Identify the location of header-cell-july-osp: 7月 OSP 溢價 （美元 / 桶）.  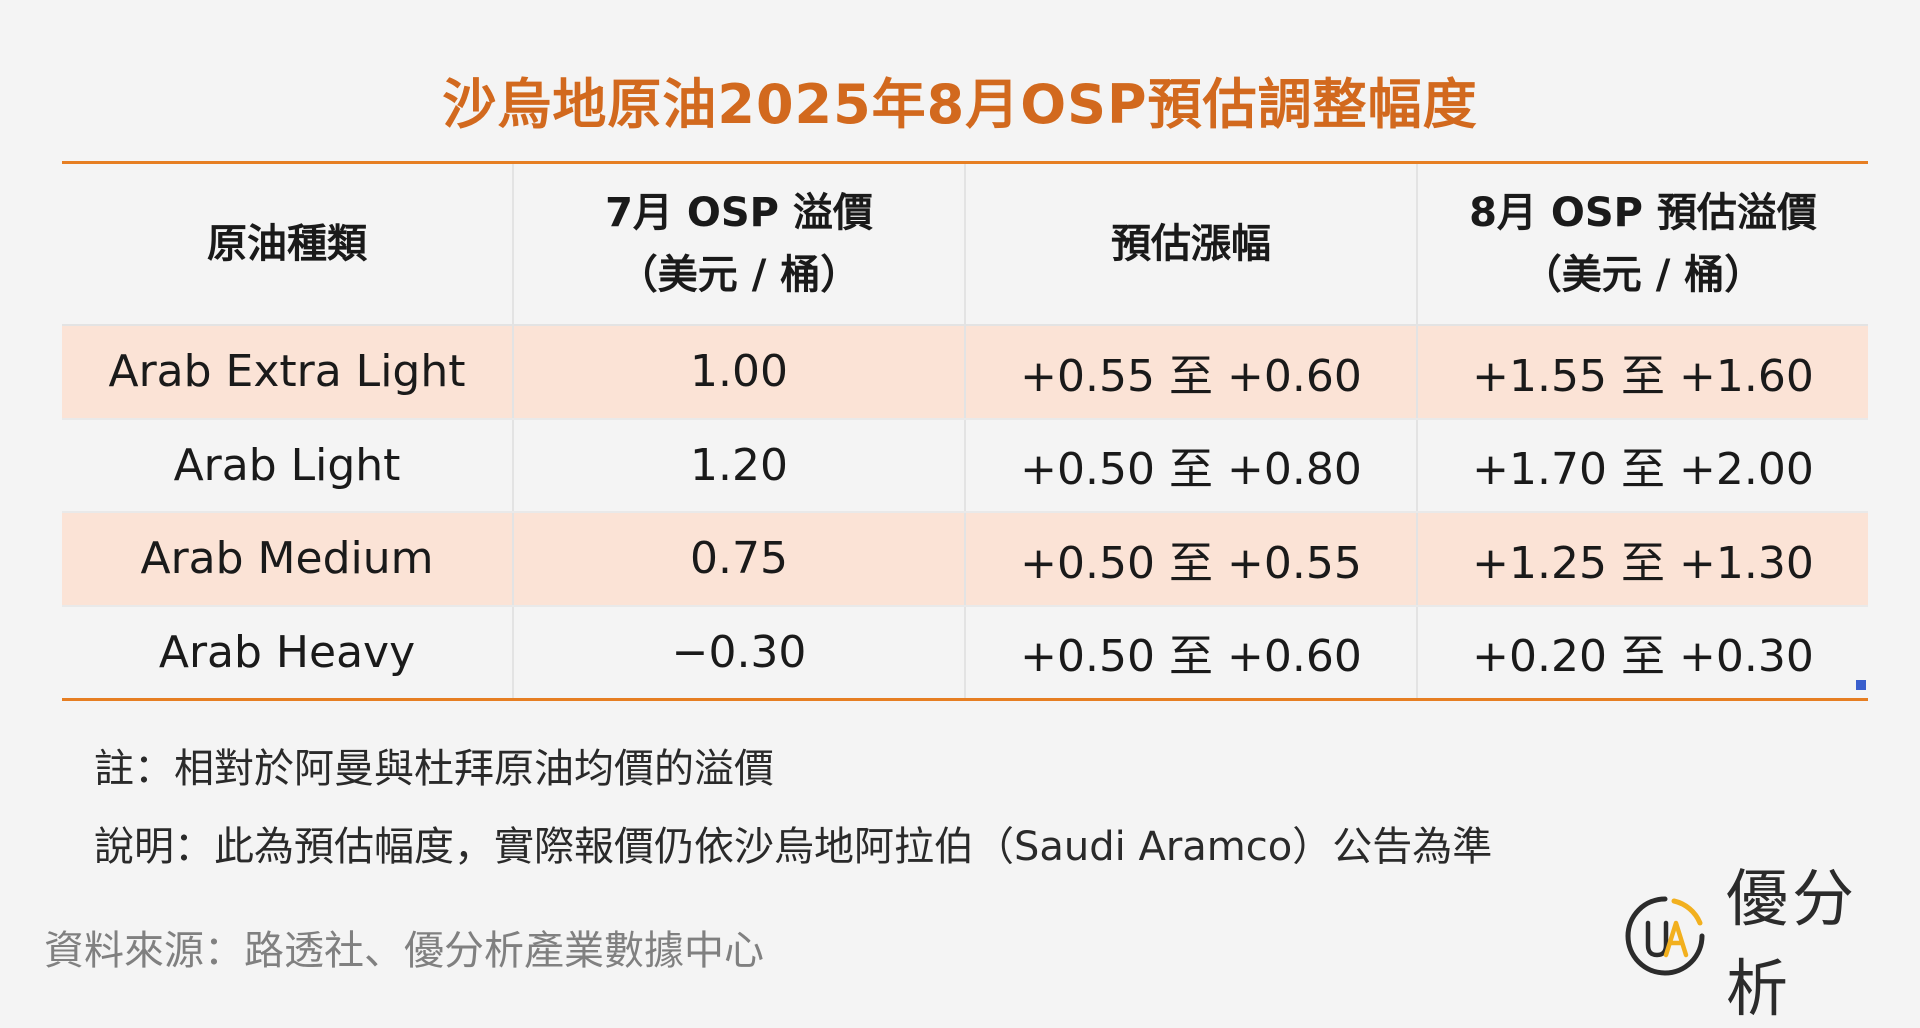
(738, 244).